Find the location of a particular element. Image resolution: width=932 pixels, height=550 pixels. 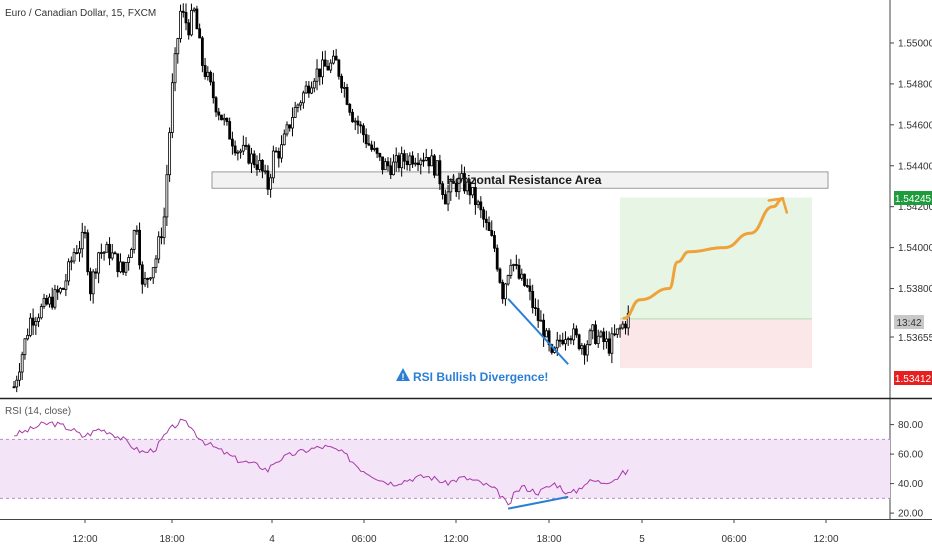

rsi-tick-label: 60.00 is located at coordinates (910, 455).